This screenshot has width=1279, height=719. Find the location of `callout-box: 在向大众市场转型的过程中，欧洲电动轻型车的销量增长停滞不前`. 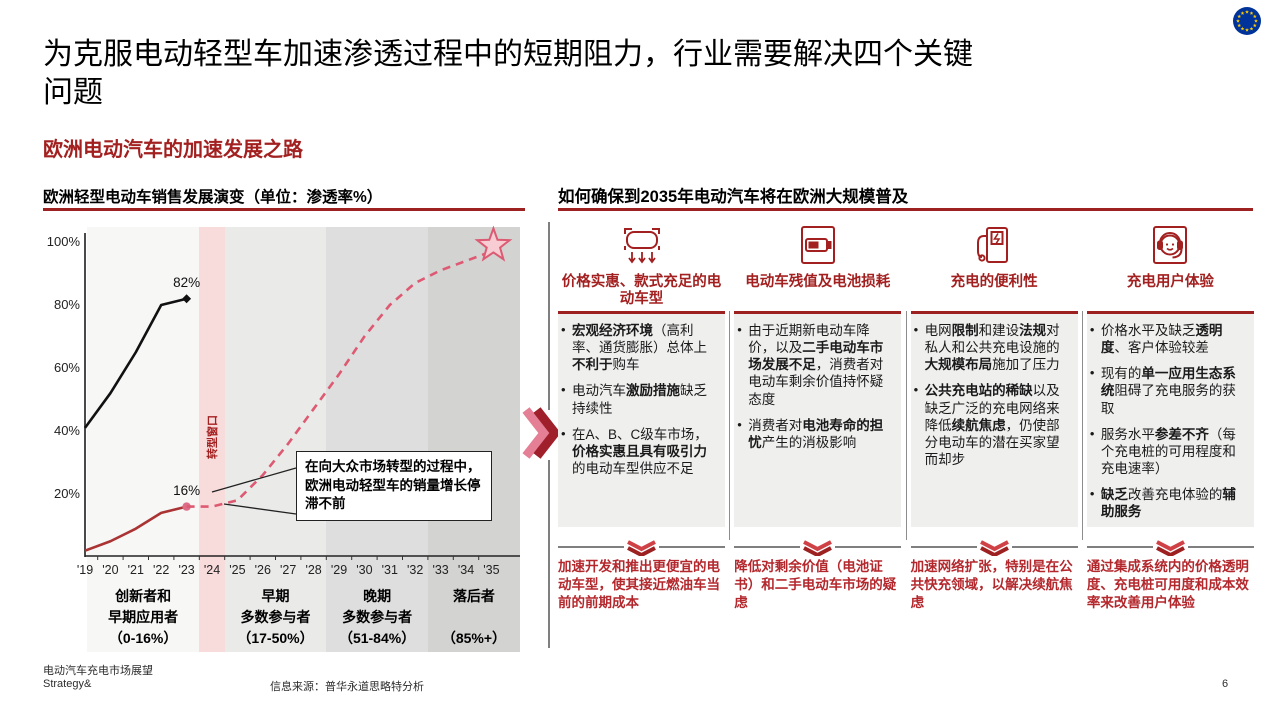

callout-box: 在向大众市场转型的过程中，欧洲电动轻型车的销量增长停滞不前 is located at coordinates (394, 486).